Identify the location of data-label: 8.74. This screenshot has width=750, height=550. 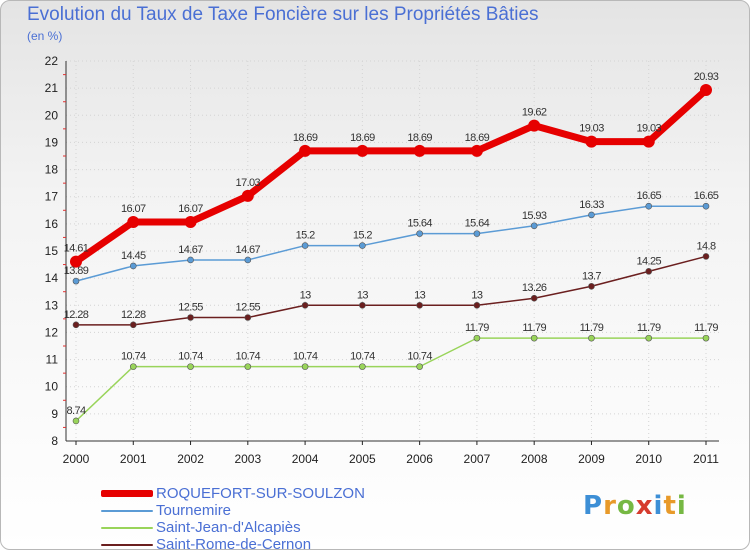
(75, 411).